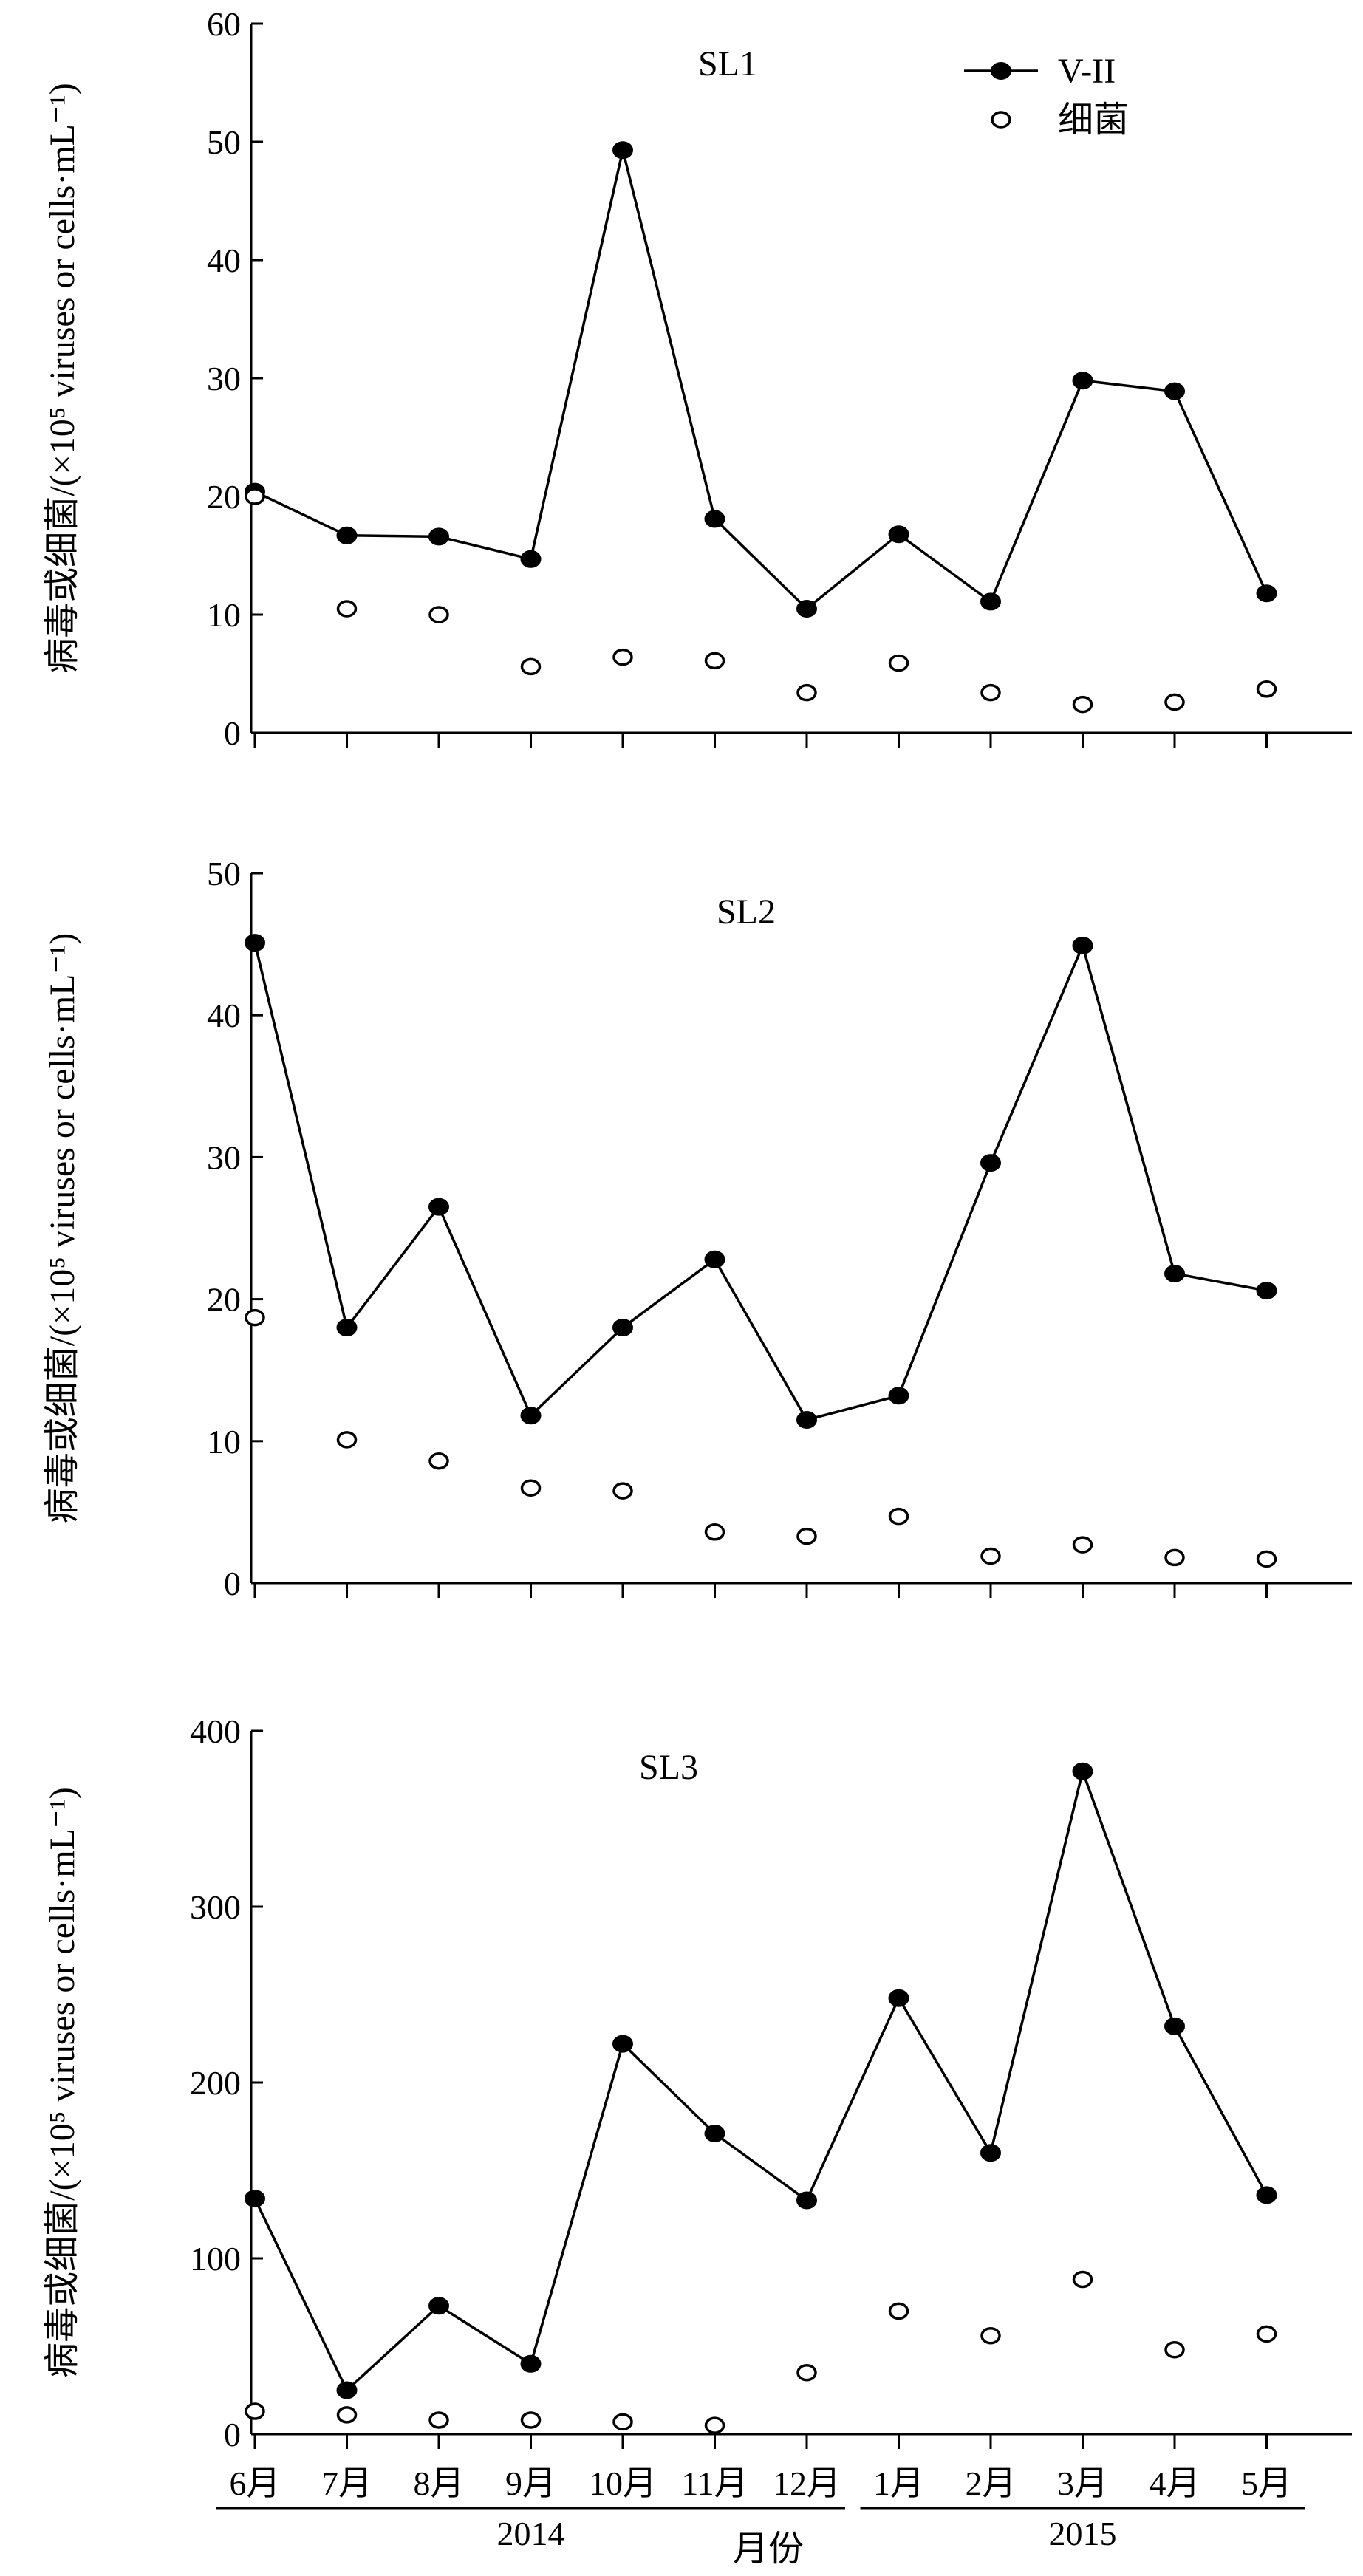 The height and width of the screenshot is (2576, 1363). I want to click on legend-marker-bacteria, so click(1001, 120).